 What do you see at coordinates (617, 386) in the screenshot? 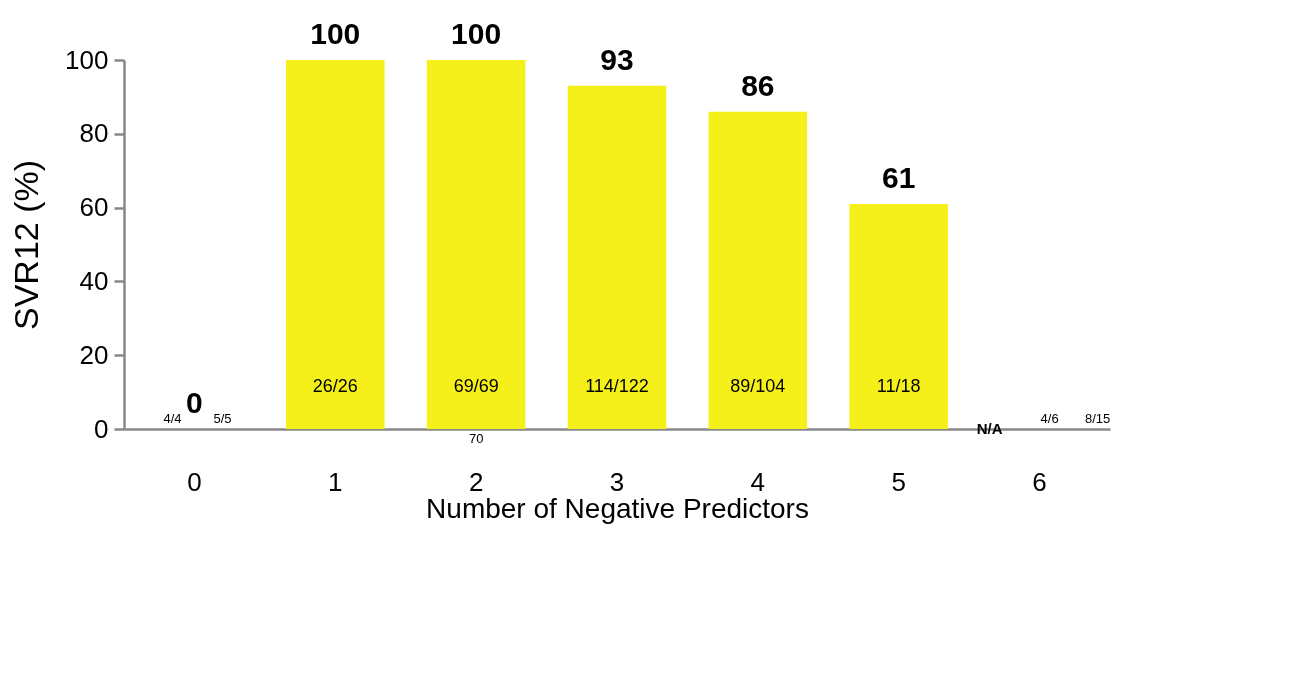
I see `annotation: 114/122` at bounding box center [617, 386].